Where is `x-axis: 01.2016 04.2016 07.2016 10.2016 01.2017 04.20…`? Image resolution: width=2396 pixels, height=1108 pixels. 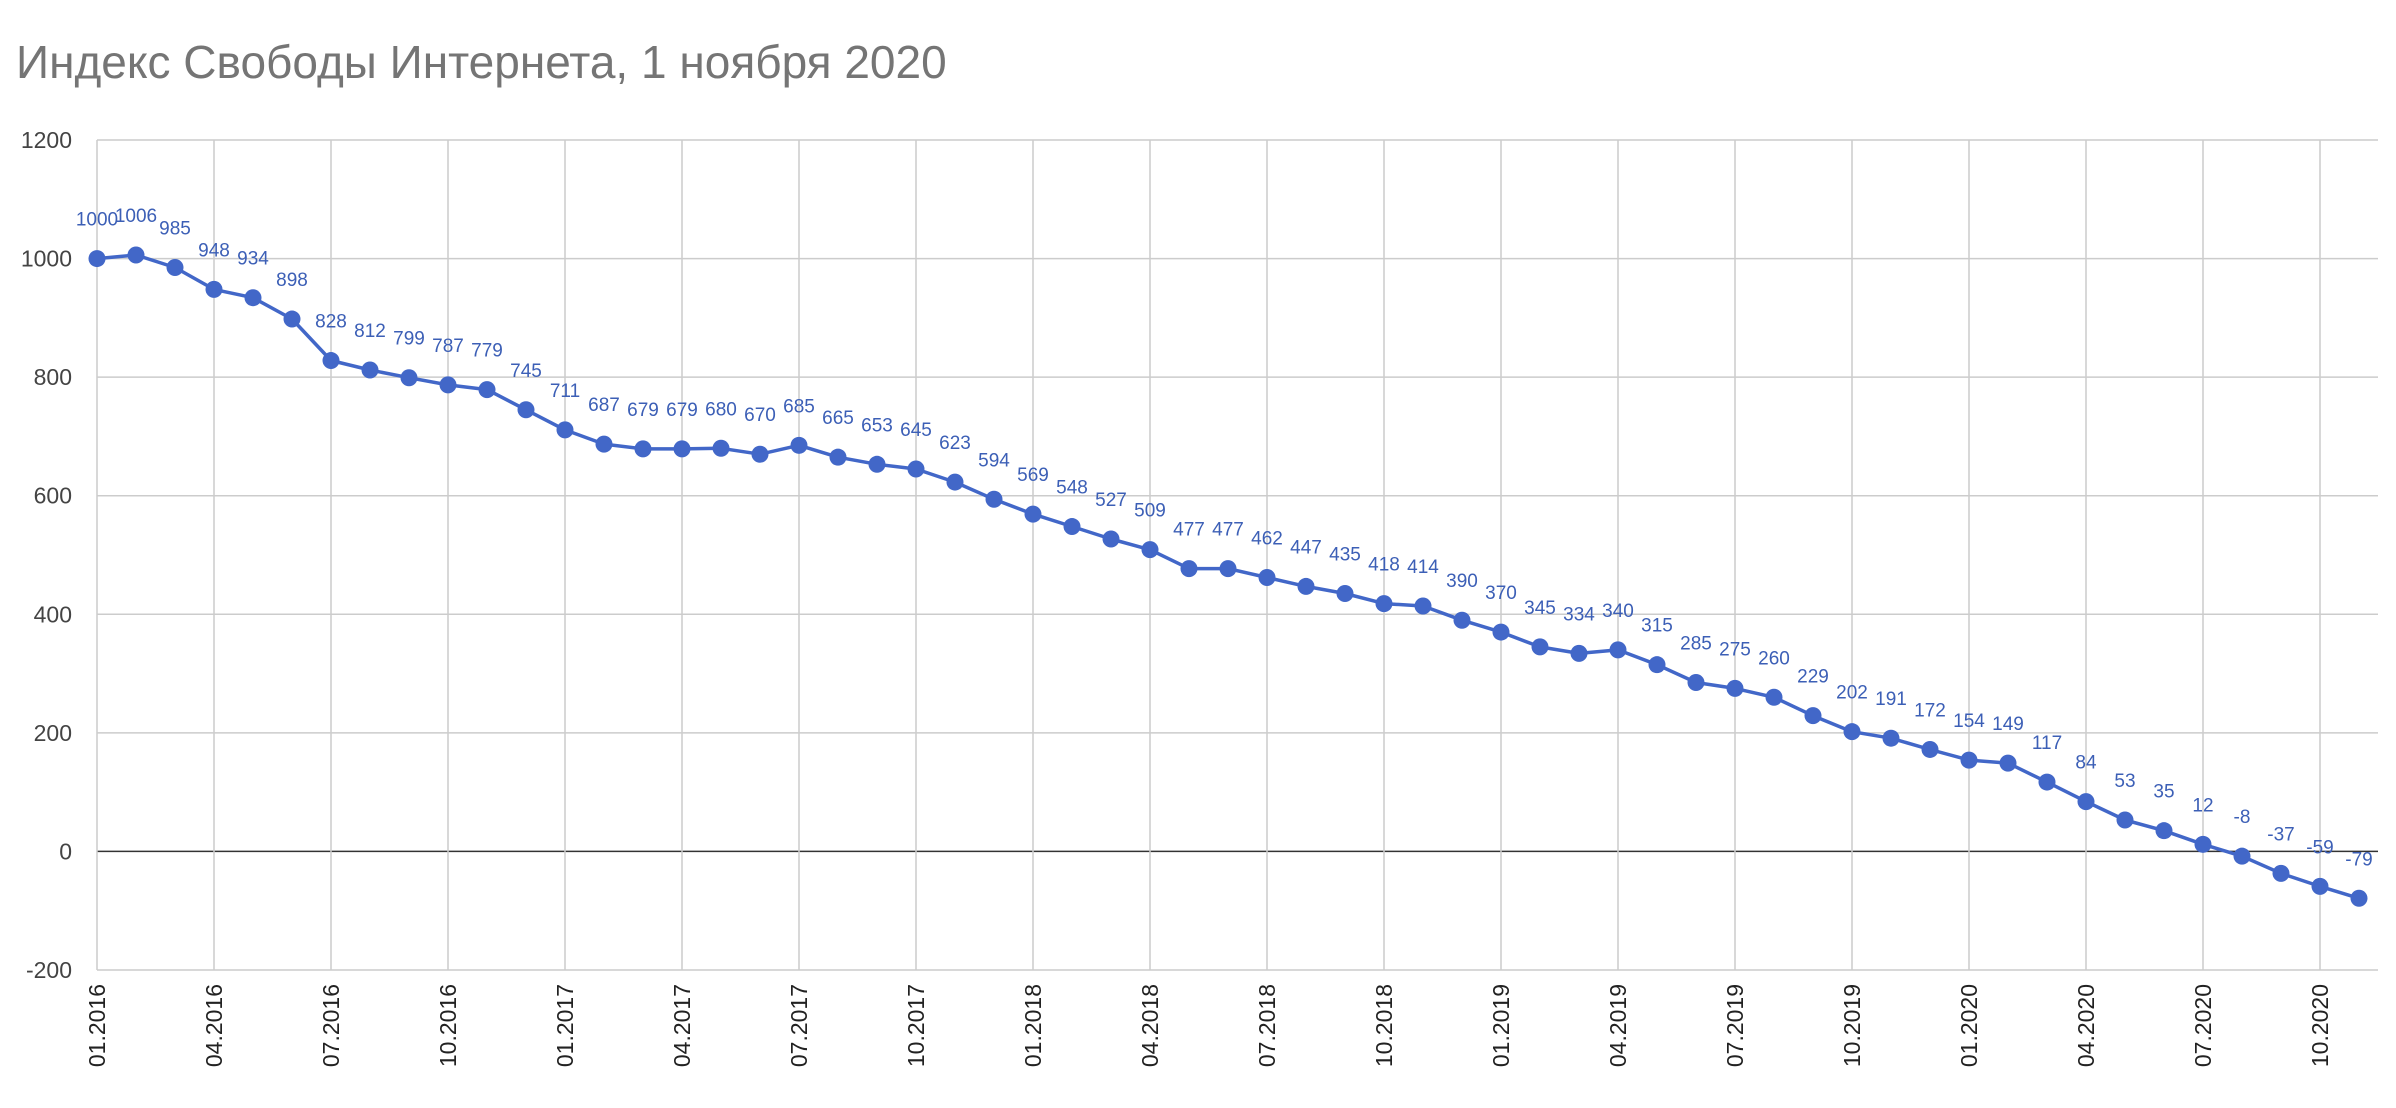
x-axis: 01.2016 04.2016 07.2016 10.2016 01.2017 04.20… is located at coordinates (1208, 1025).